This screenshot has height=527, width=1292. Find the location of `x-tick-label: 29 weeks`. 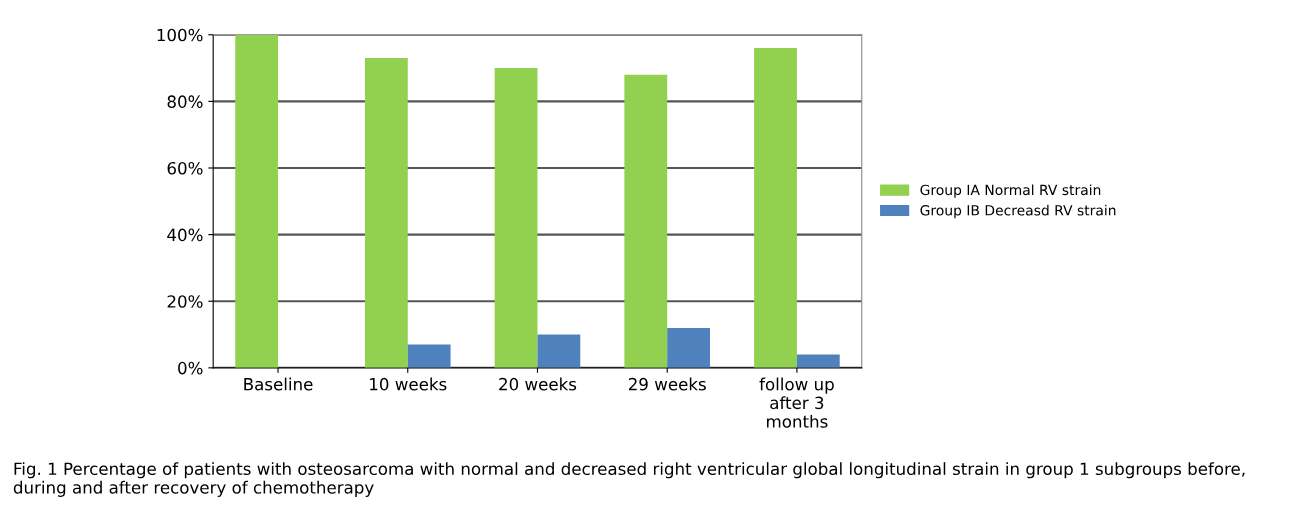

x-tick-label: 29 weeks is located at coordinates (667, 384).